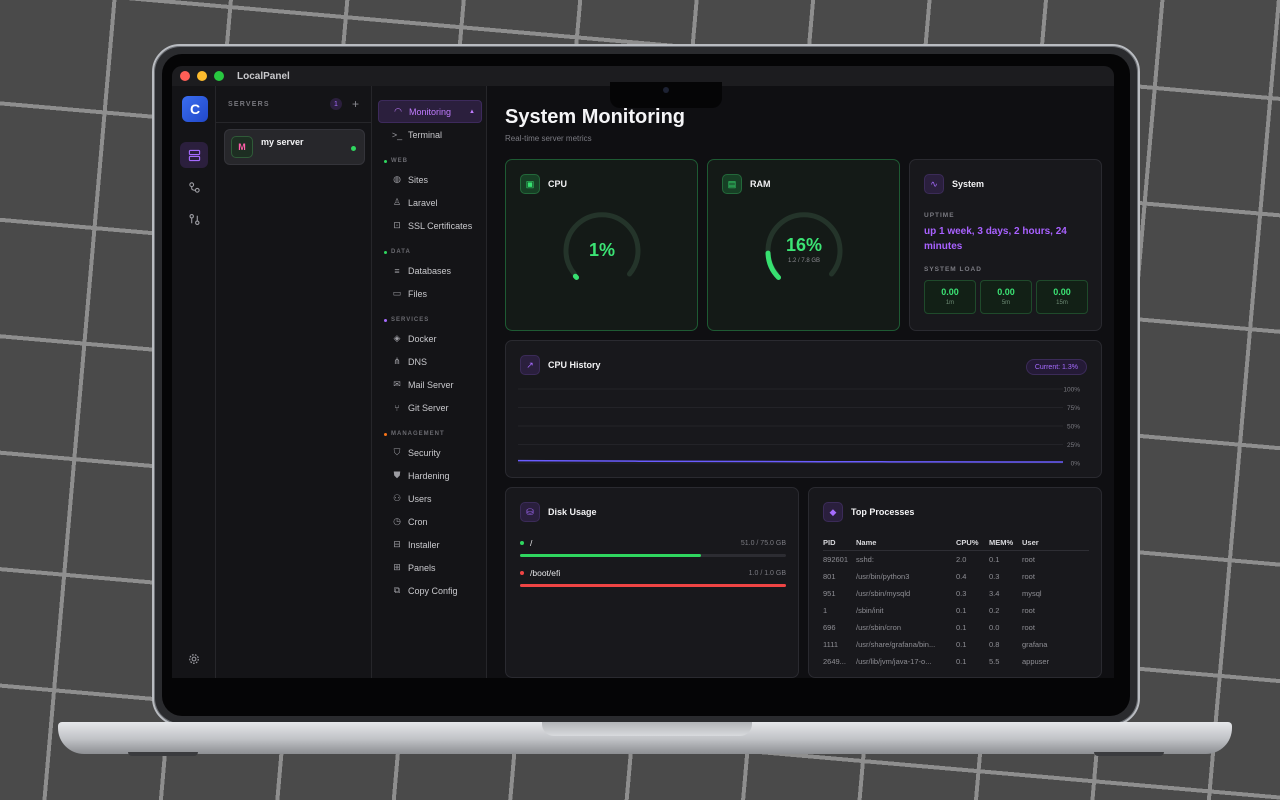 Image resolution: width=1280 pixels, height=800 pixels. I want to click on globe-icon: ◍, so click(397, 179).